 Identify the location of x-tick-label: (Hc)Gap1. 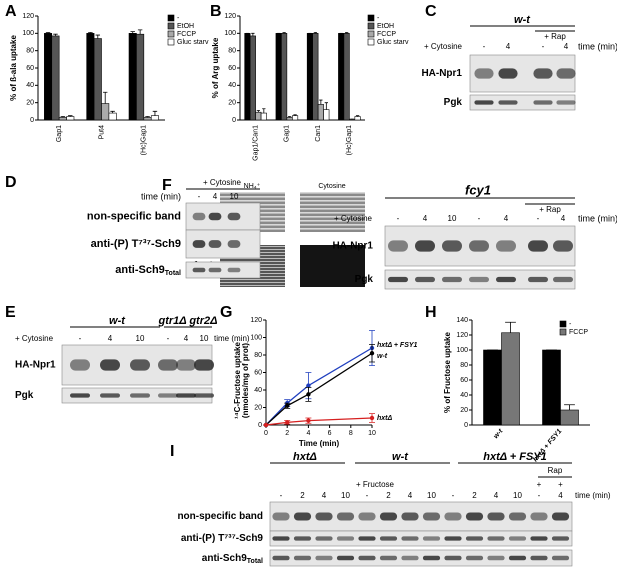
(144, 140).